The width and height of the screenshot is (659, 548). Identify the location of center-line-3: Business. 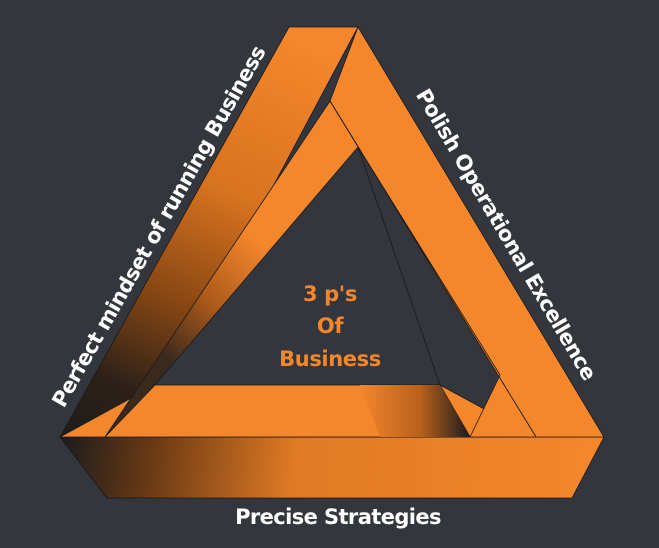
(330, 359).